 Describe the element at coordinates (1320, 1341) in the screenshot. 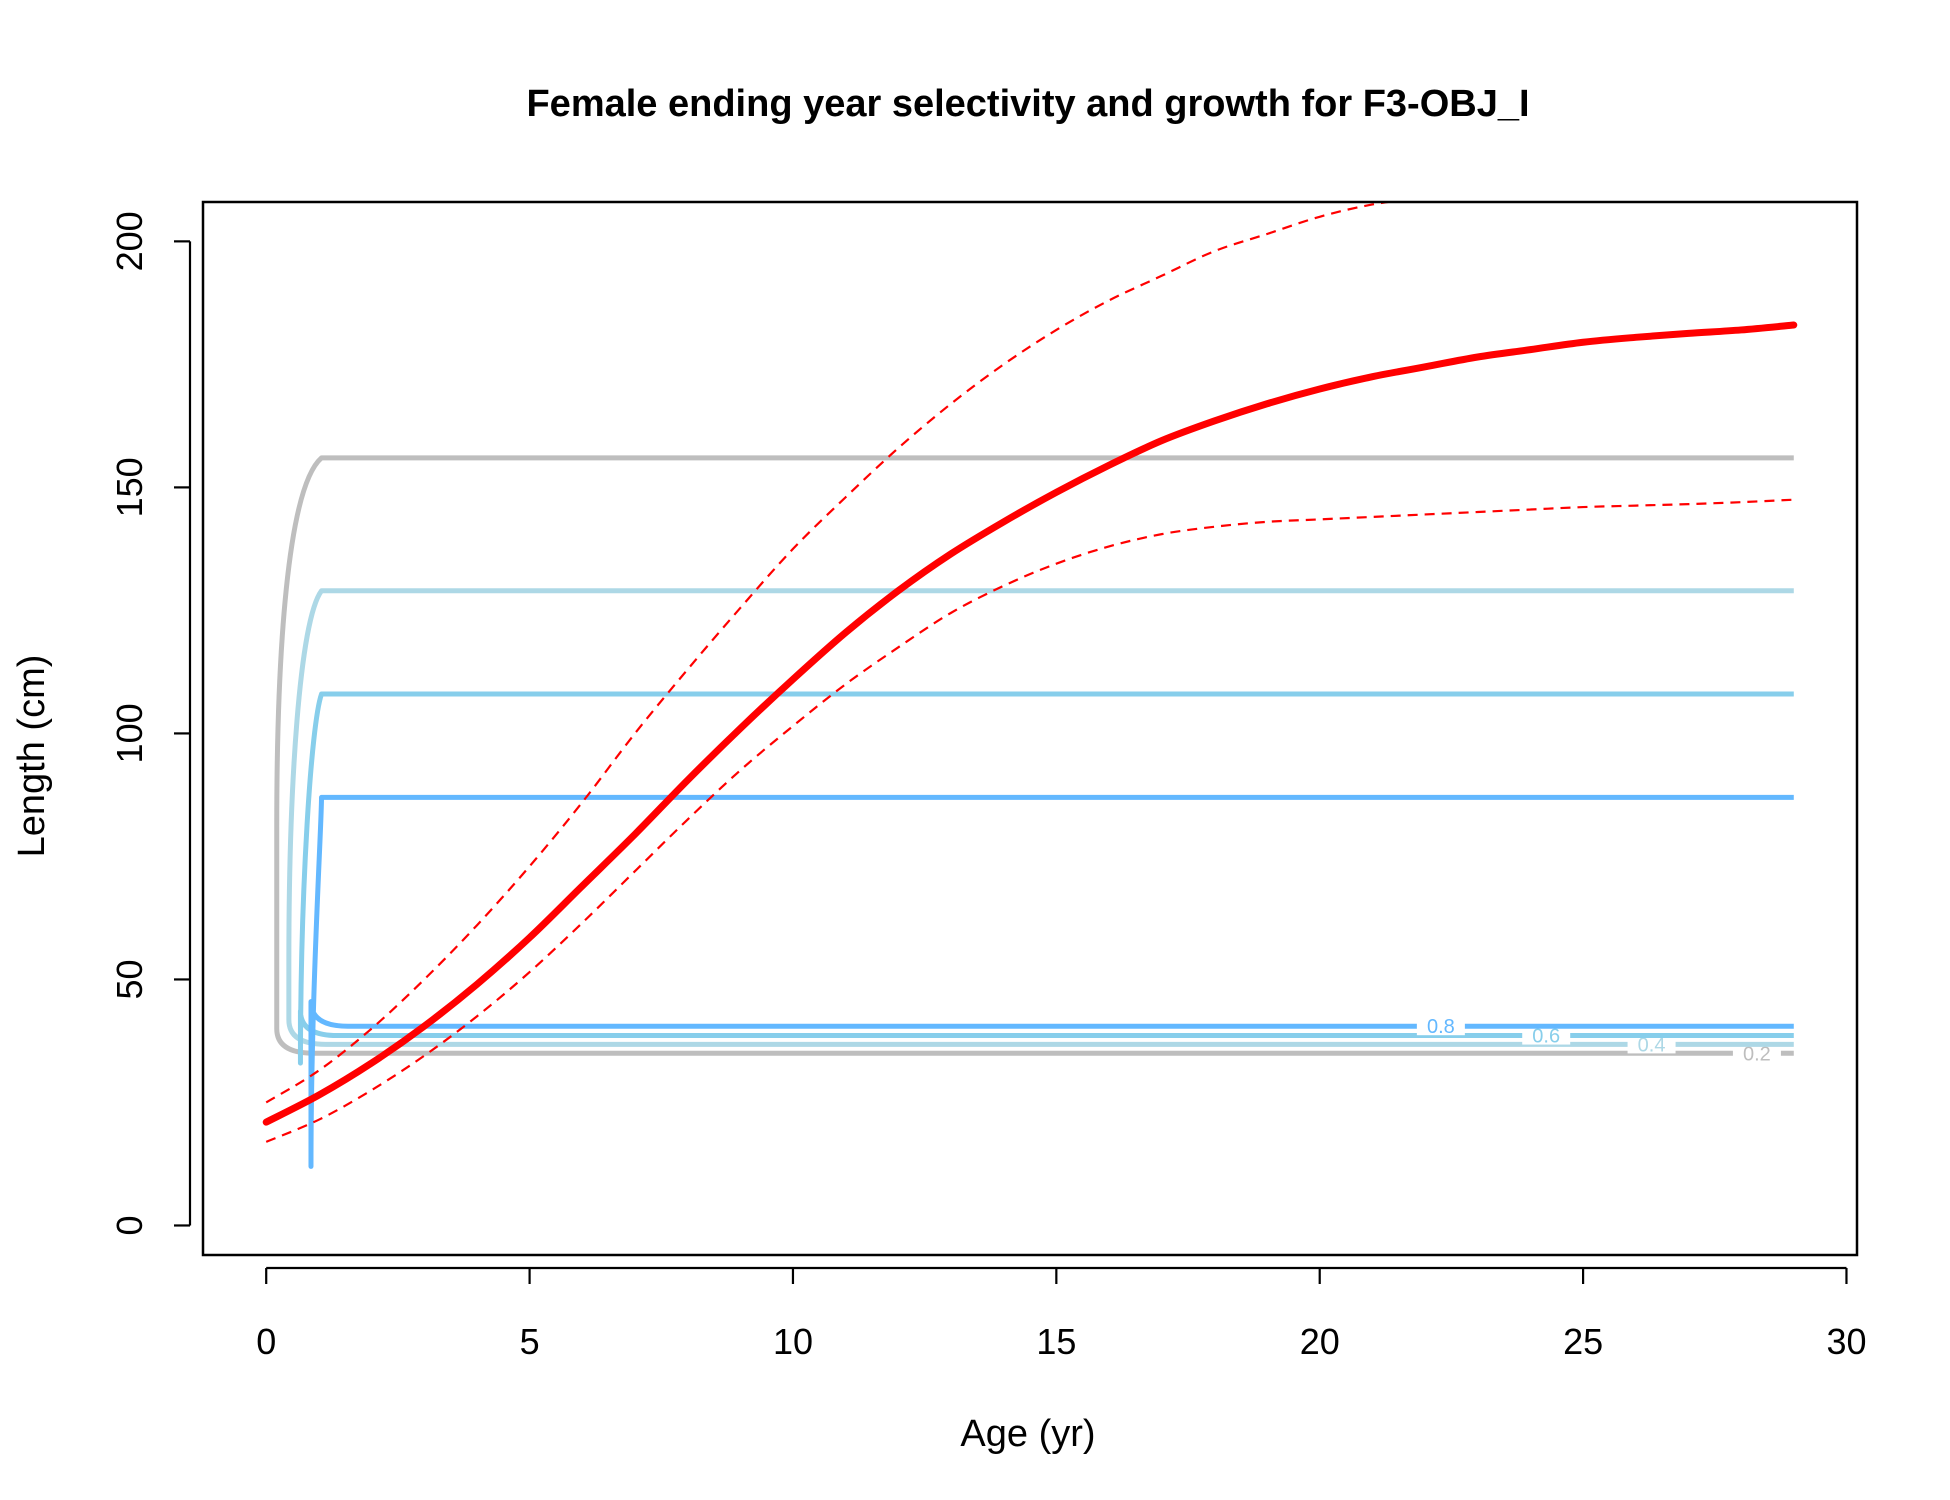

I see `x-tick-label: 20` at that location.